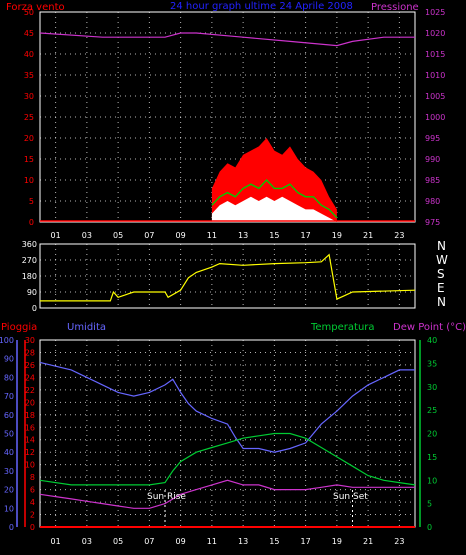 The width and height of the screenshot is (466, 555). I want to click on y-right-tick-label: 1015, so click(435, 54).